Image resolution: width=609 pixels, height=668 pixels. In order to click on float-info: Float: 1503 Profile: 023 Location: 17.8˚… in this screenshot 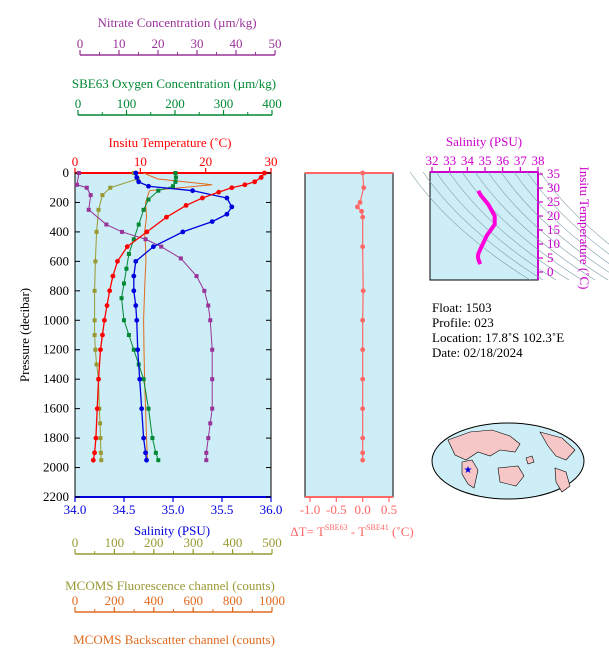, I will do `click(517, 330)`.